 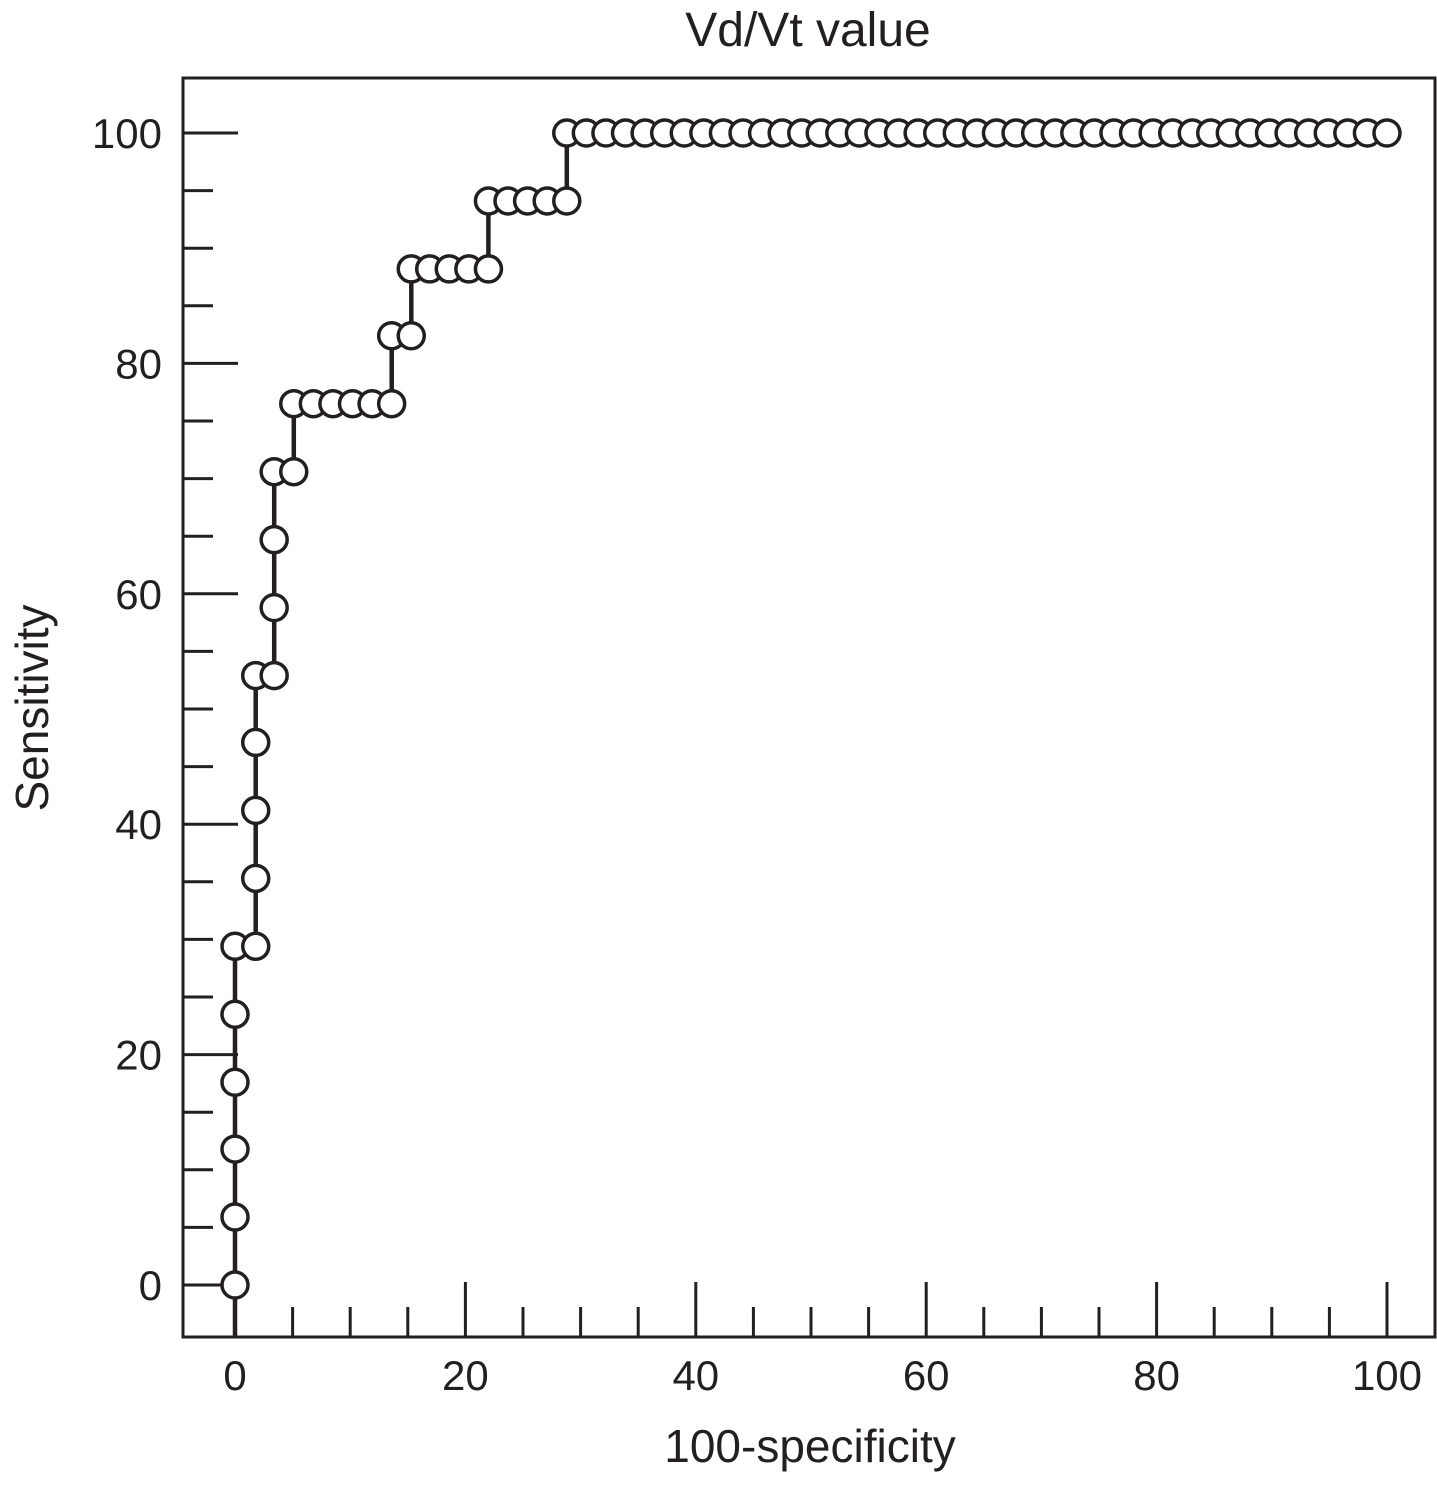 What do you see at coordinates (127, 133) in the screenshot?
I see `y-tick-label: 100` at bounding box center [127, 133].